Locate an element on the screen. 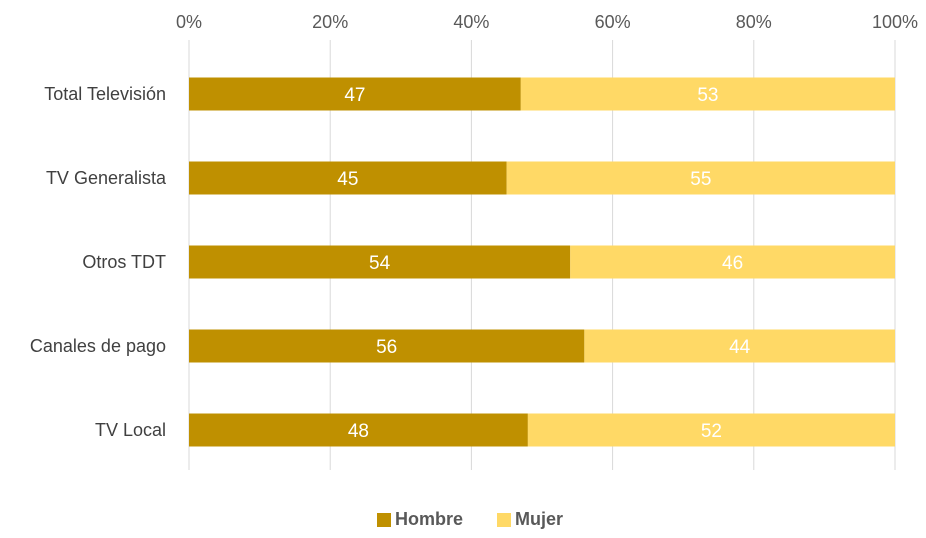 This screenshot has height=538, width=926. data-label: 56 is located at coordinates (386, 347).